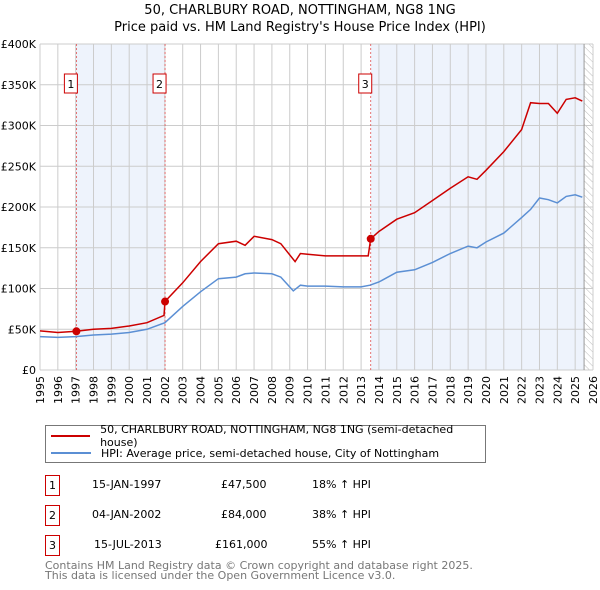 This screenshot has height=590, width=600. What do you see at coordinates (71, 436) in the screenshot?
I see `legend-swatch-property` at bounding box center [71, 436].